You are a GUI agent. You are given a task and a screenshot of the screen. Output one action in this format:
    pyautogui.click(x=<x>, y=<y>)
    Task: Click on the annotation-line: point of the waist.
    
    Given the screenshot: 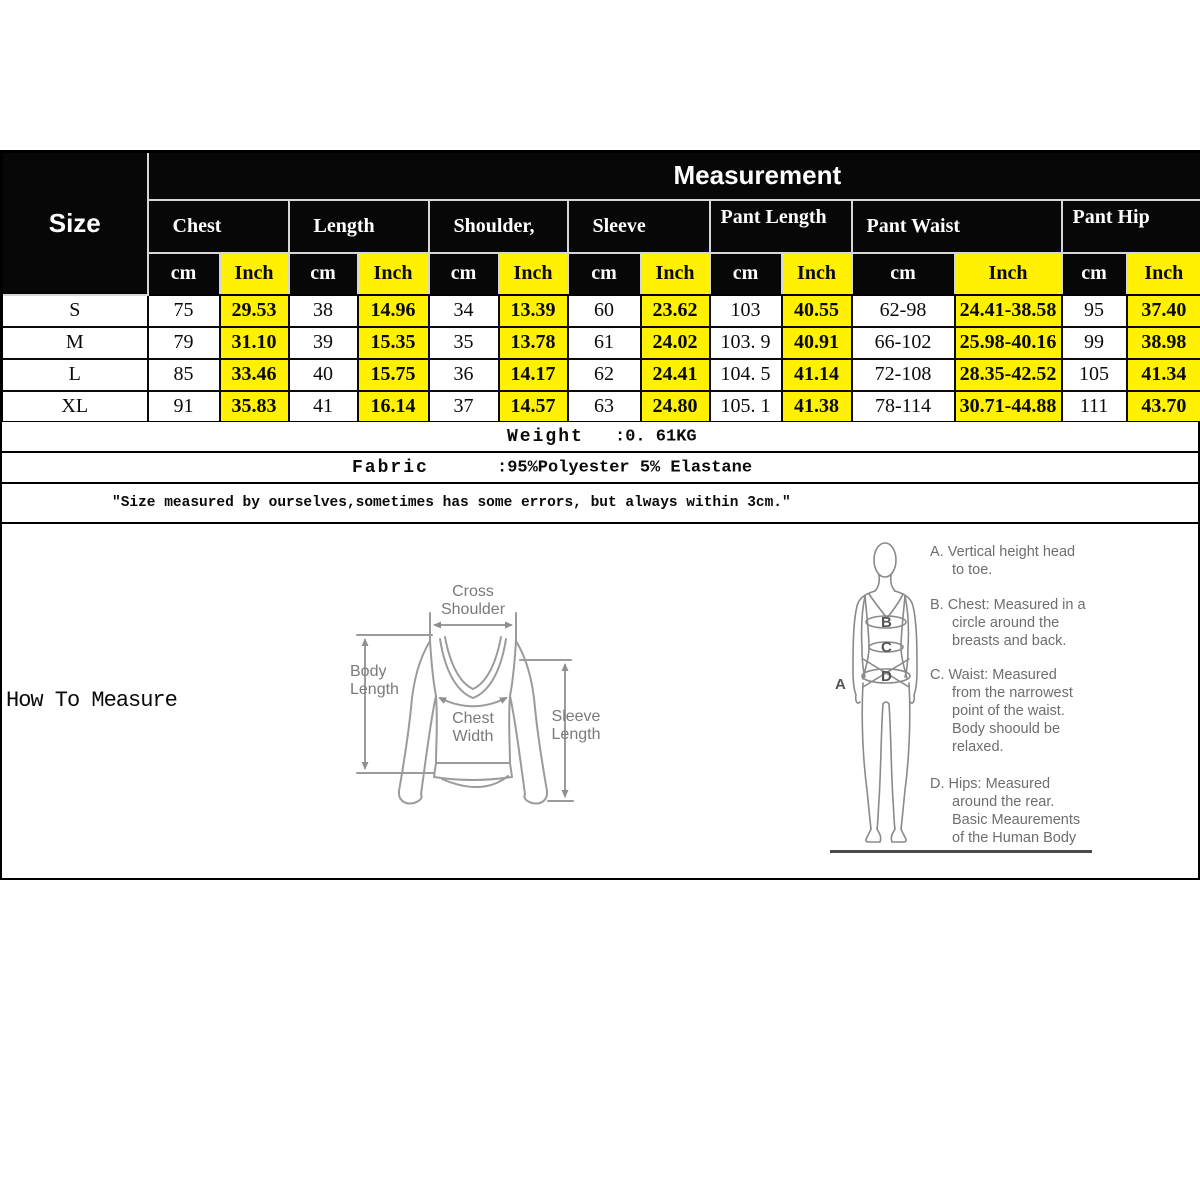 What is the action you would take?
    pyautogui.click(x=1008, y=711)
    